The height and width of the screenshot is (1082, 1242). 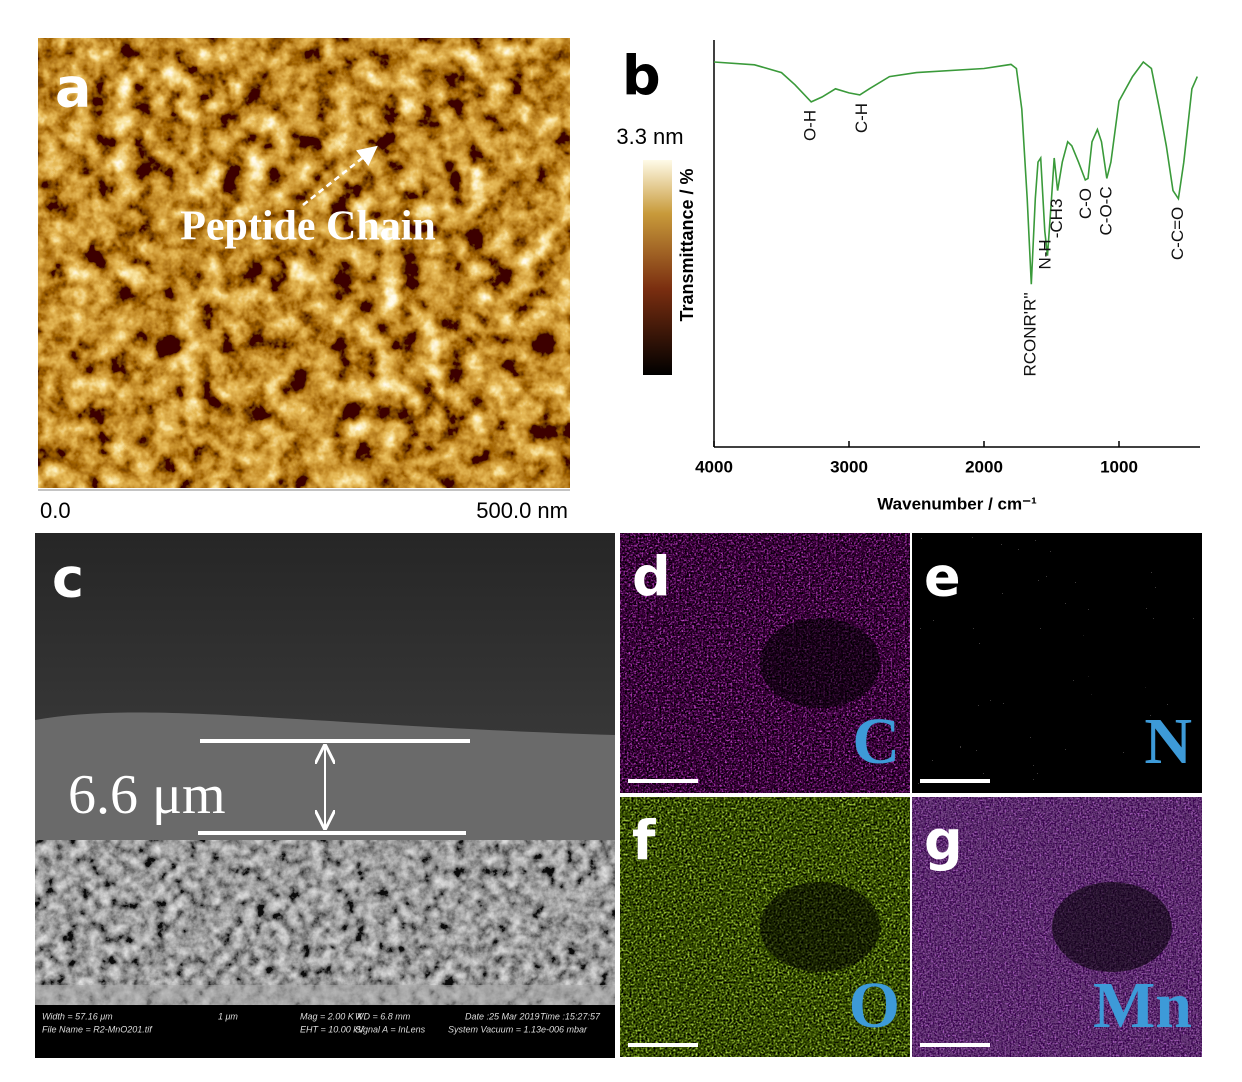 I want to click on peak-label: RCONR'R'', so click(x=1030, y=334).